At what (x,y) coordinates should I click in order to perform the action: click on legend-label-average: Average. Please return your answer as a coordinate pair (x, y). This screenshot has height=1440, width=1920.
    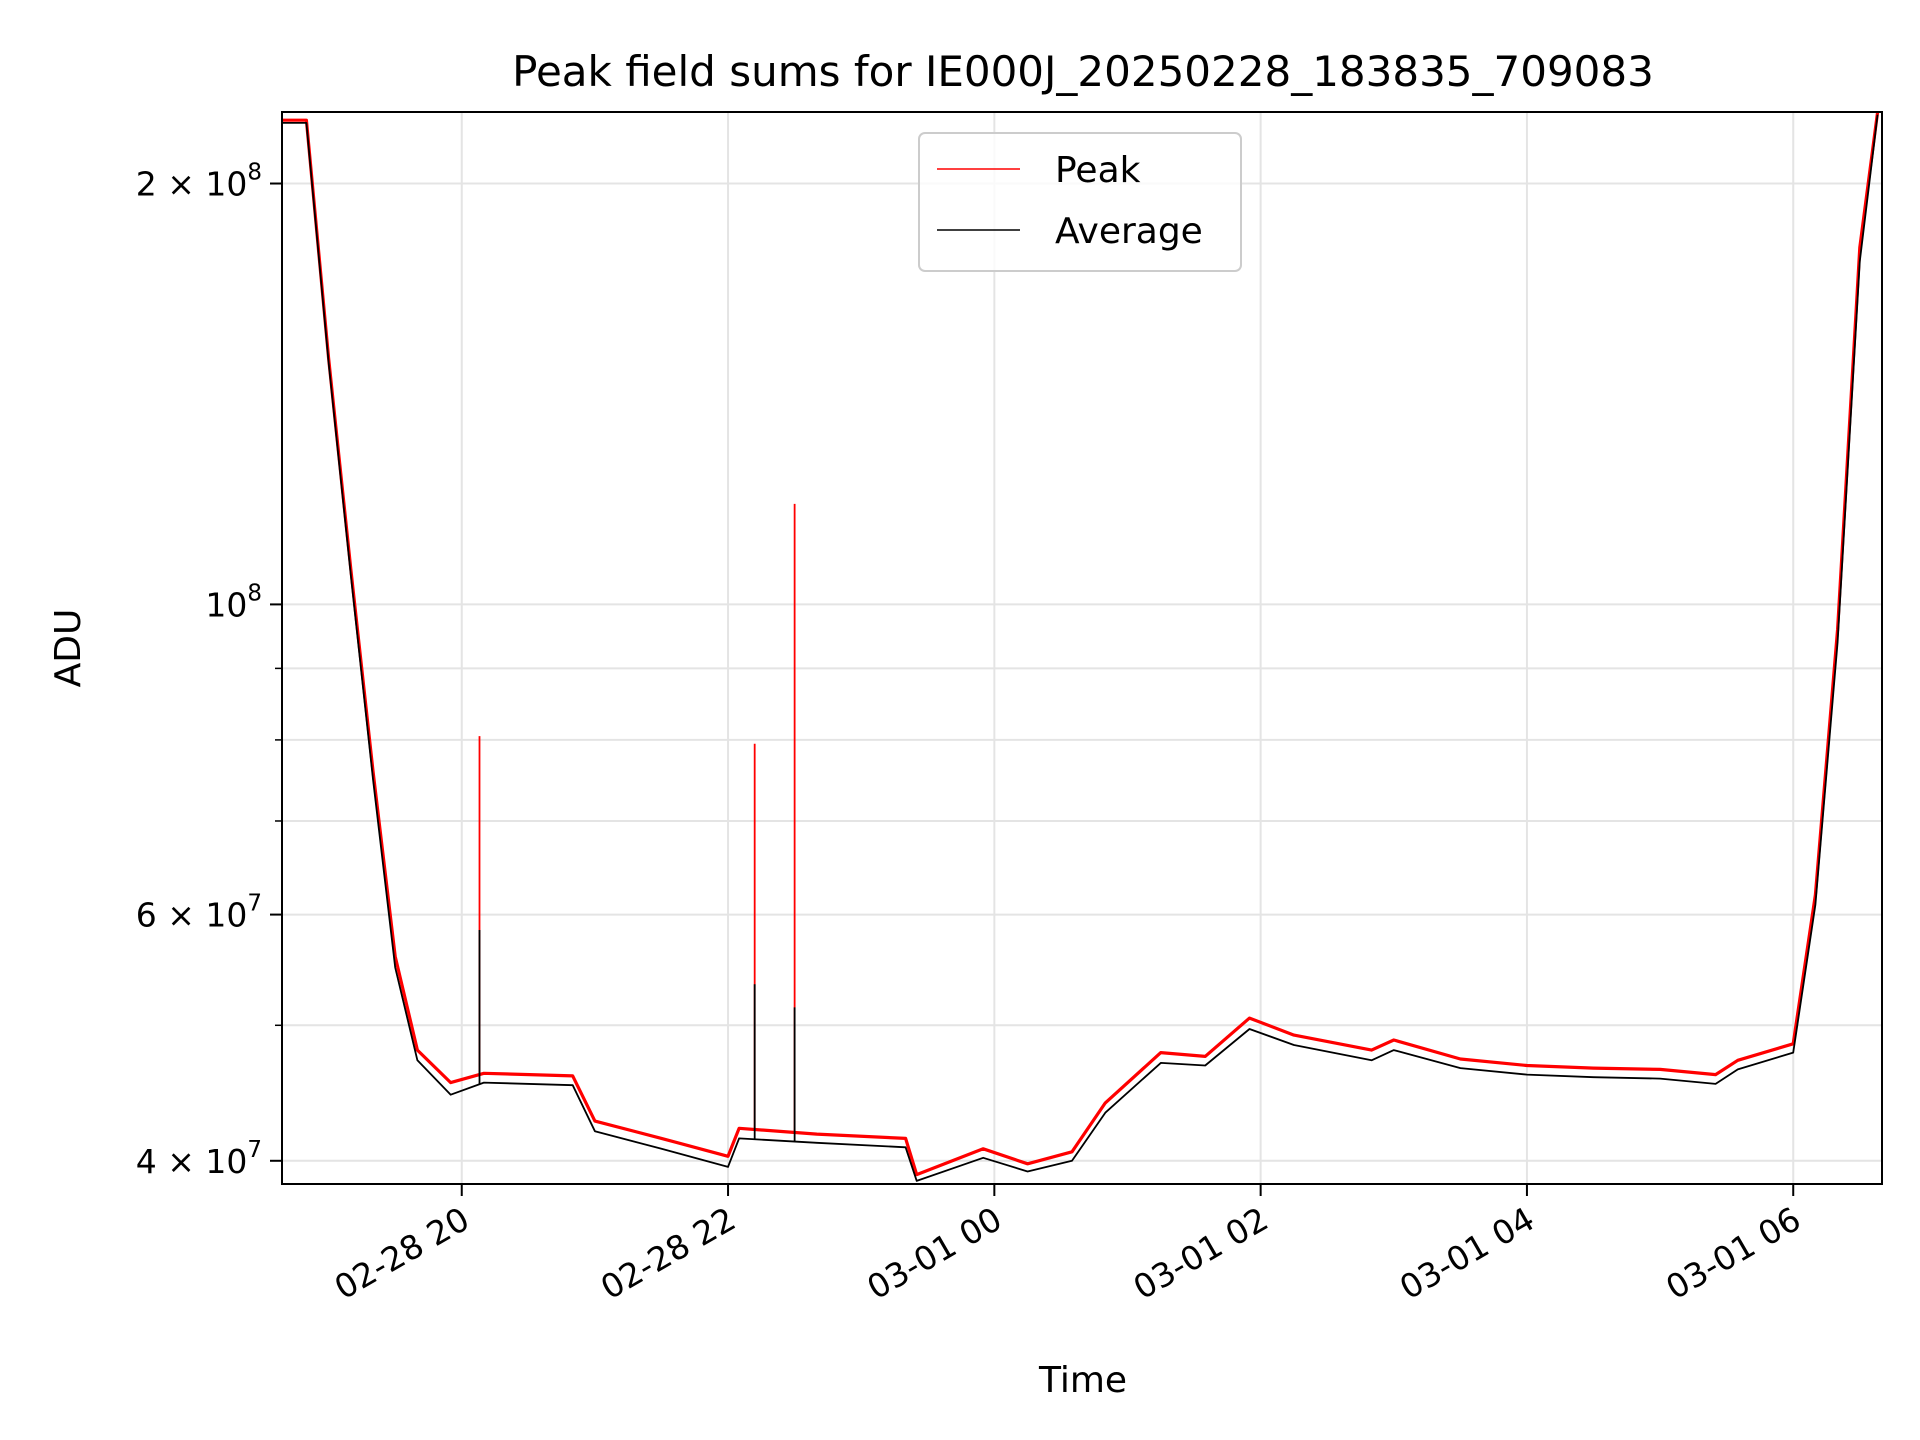
    Looking at the image, I should click on (1129, 231).